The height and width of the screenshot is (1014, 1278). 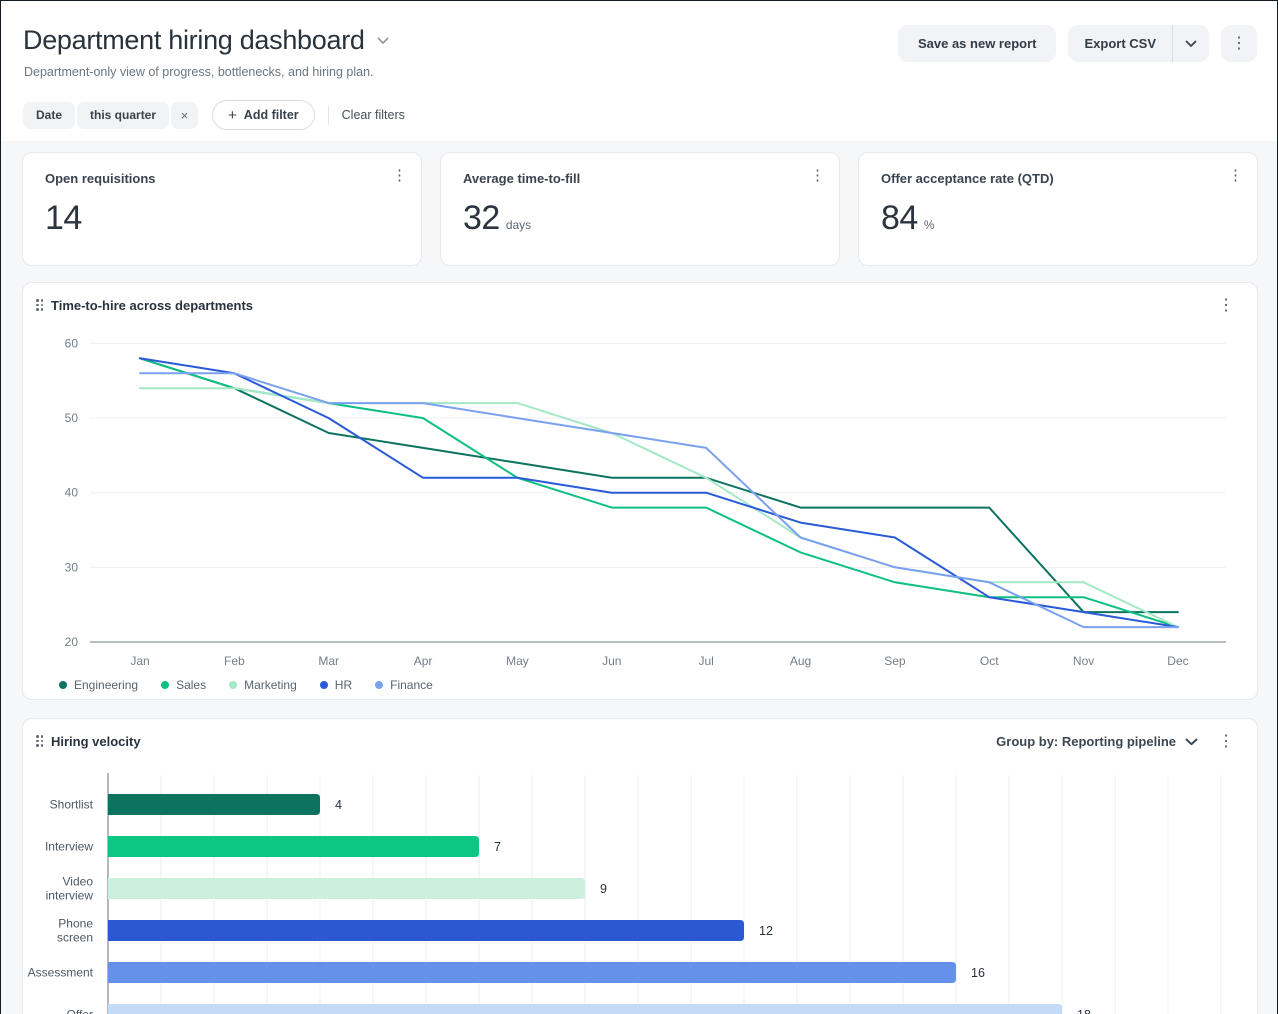 I want to click on bar-interview, so click(x=293, y=846).